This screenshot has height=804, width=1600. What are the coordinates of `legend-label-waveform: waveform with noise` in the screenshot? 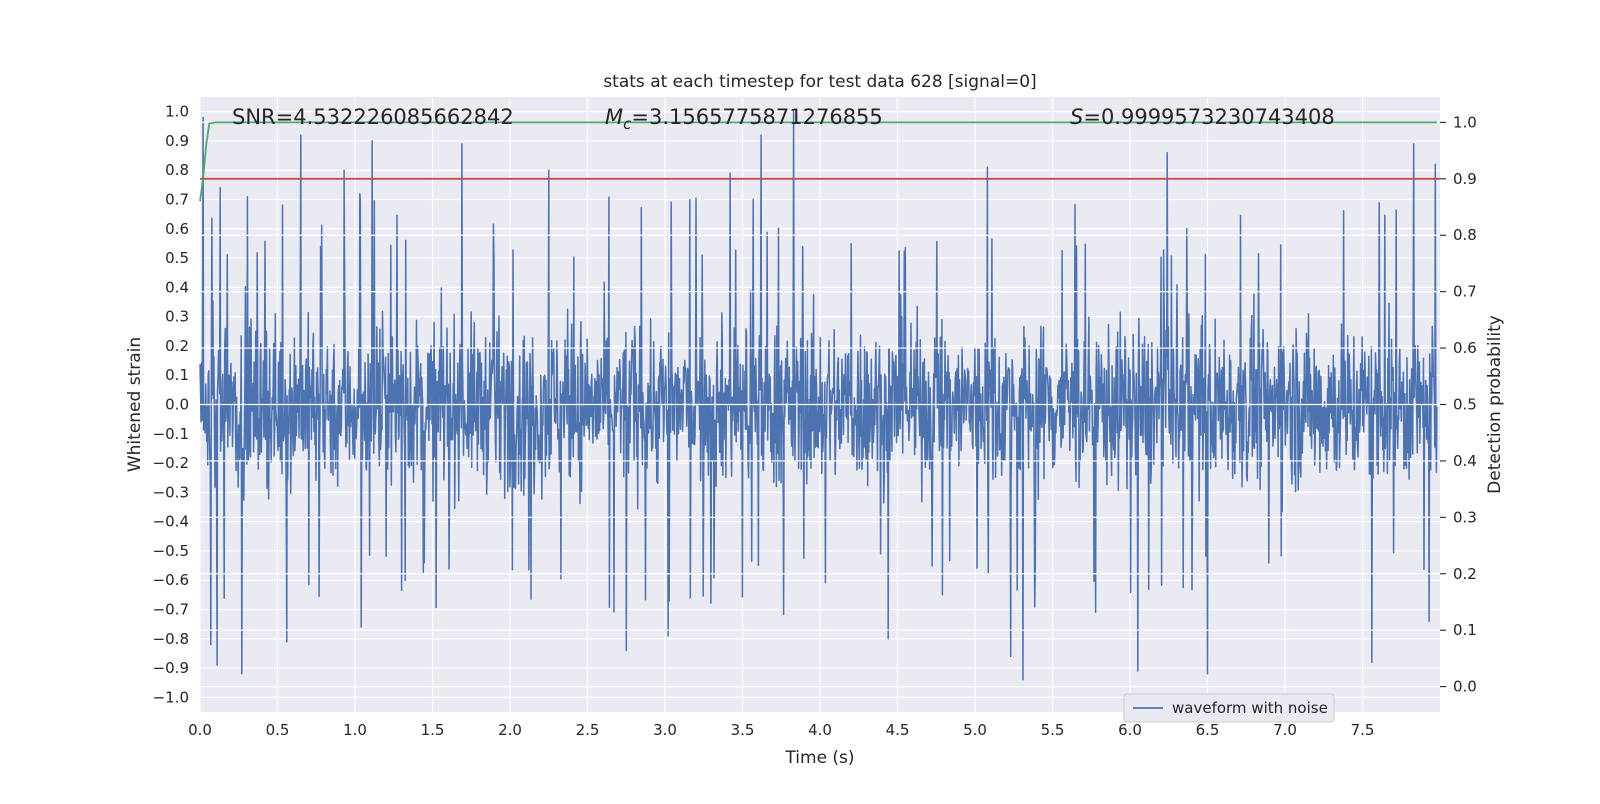 It's located at (1250, 708).